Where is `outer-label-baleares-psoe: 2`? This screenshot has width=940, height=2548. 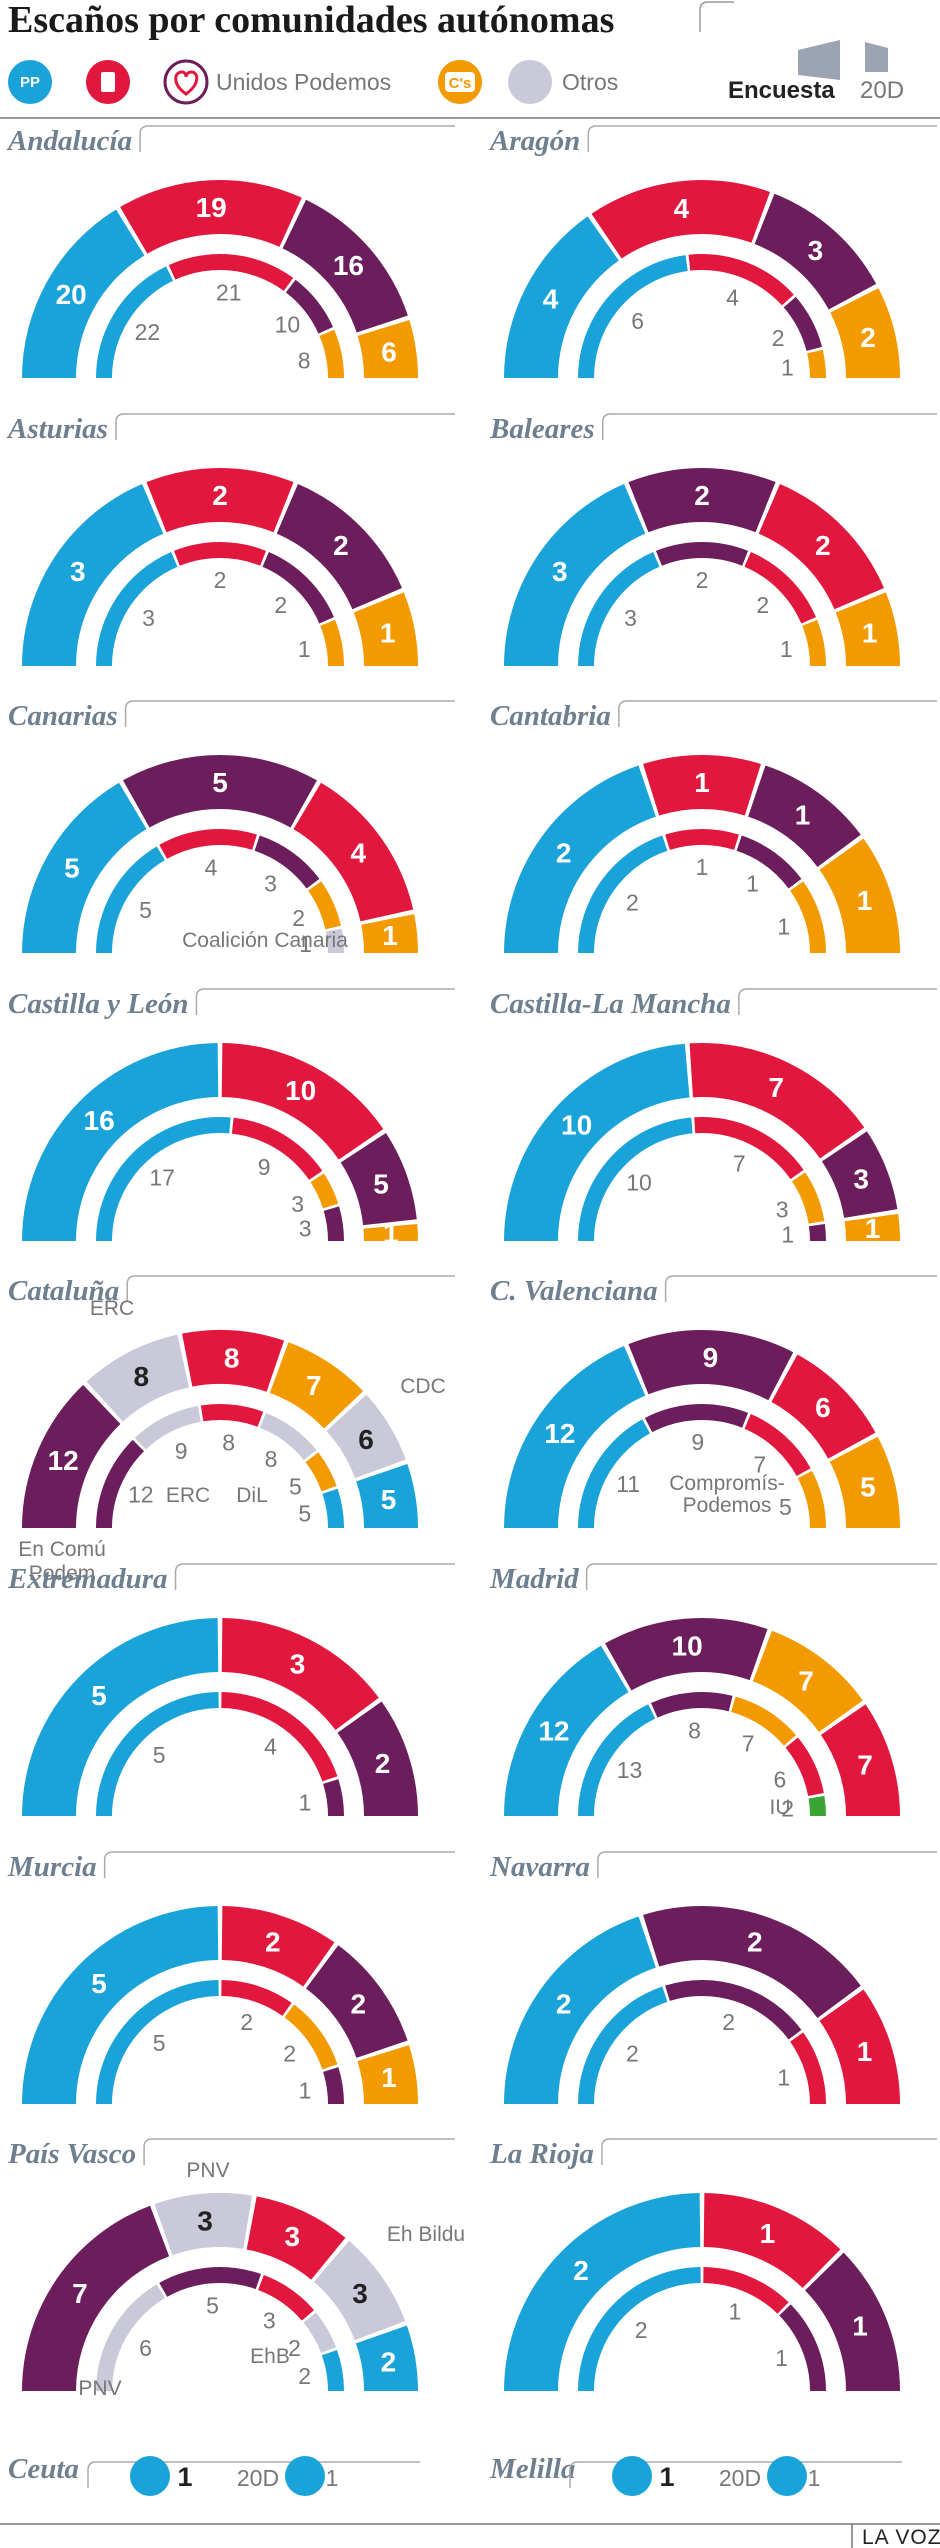 outer-label-baleares-psoe: 2 is located at coordinates (823, 545).